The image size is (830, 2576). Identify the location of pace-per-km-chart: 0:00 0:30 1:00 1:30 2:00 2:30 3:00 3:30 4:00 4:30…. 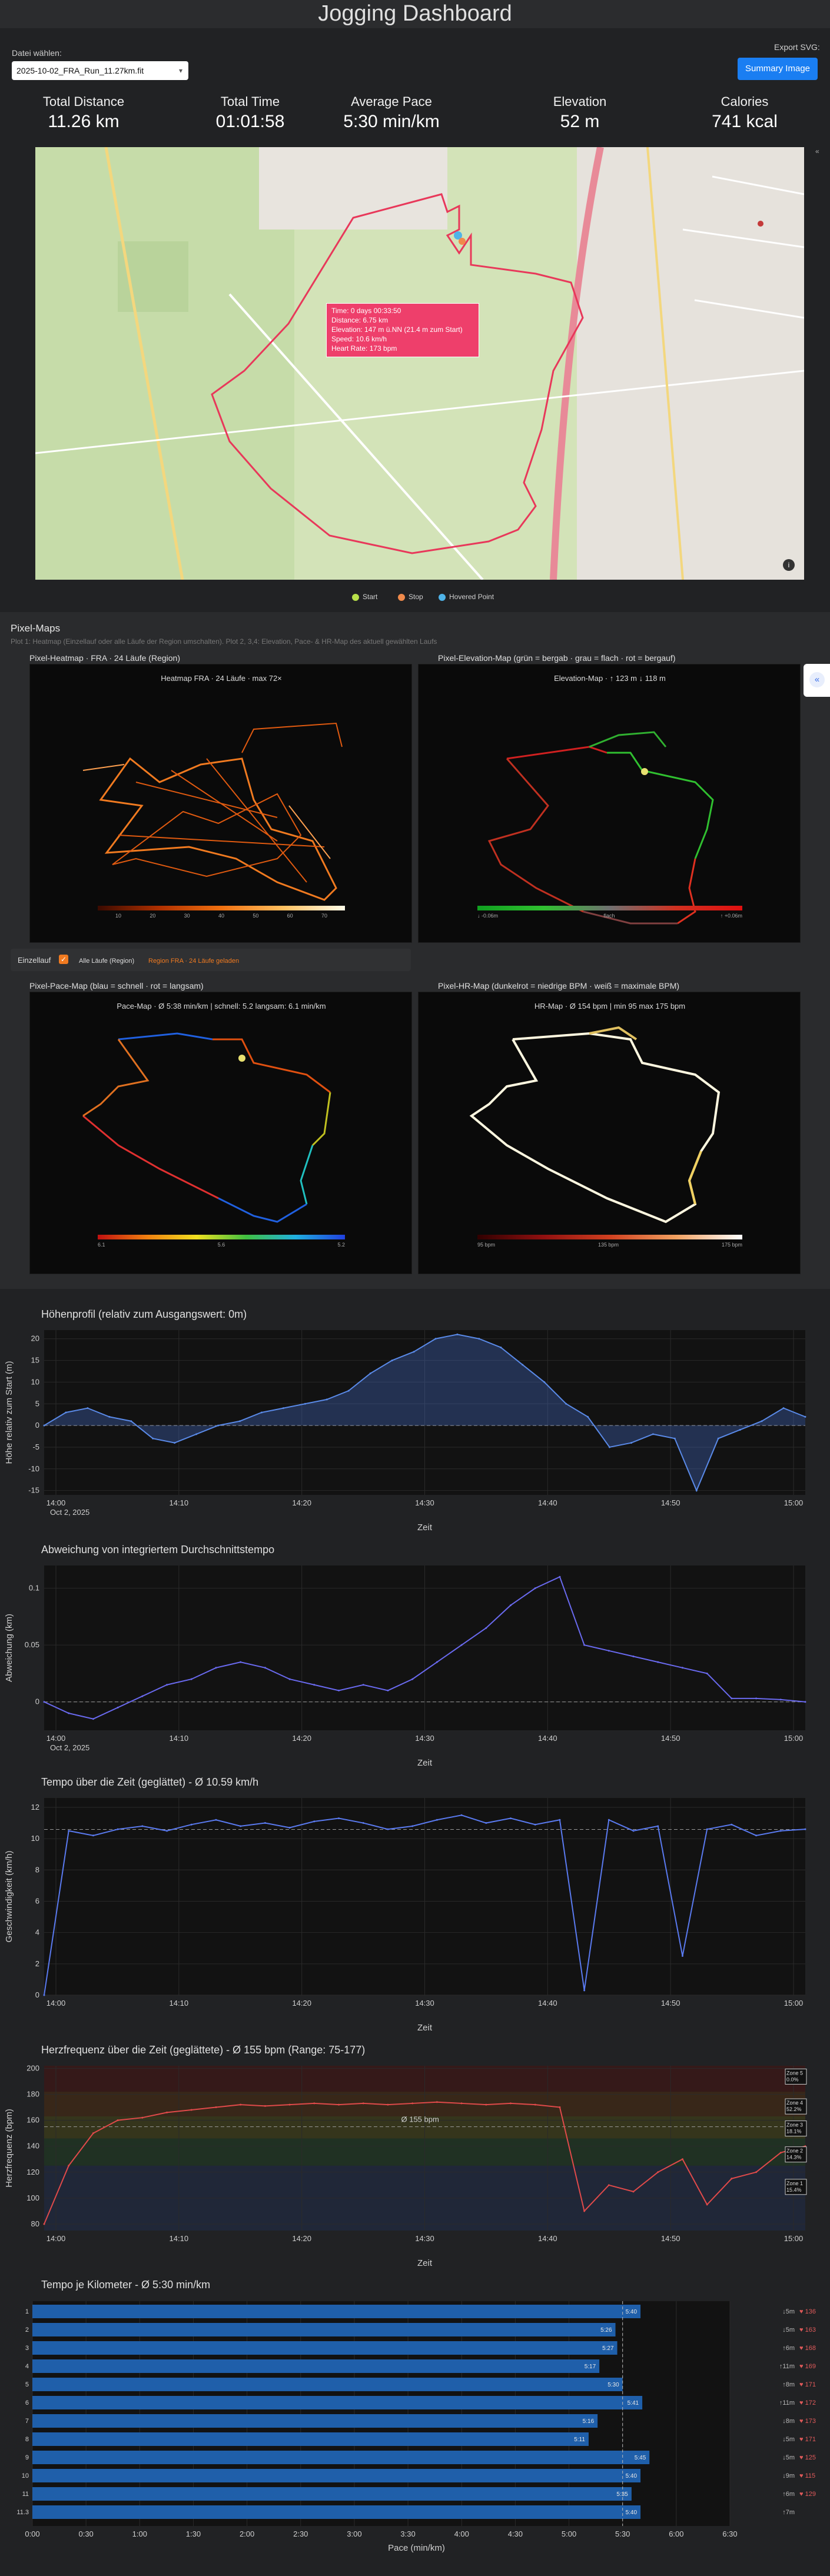
(415, 2435).